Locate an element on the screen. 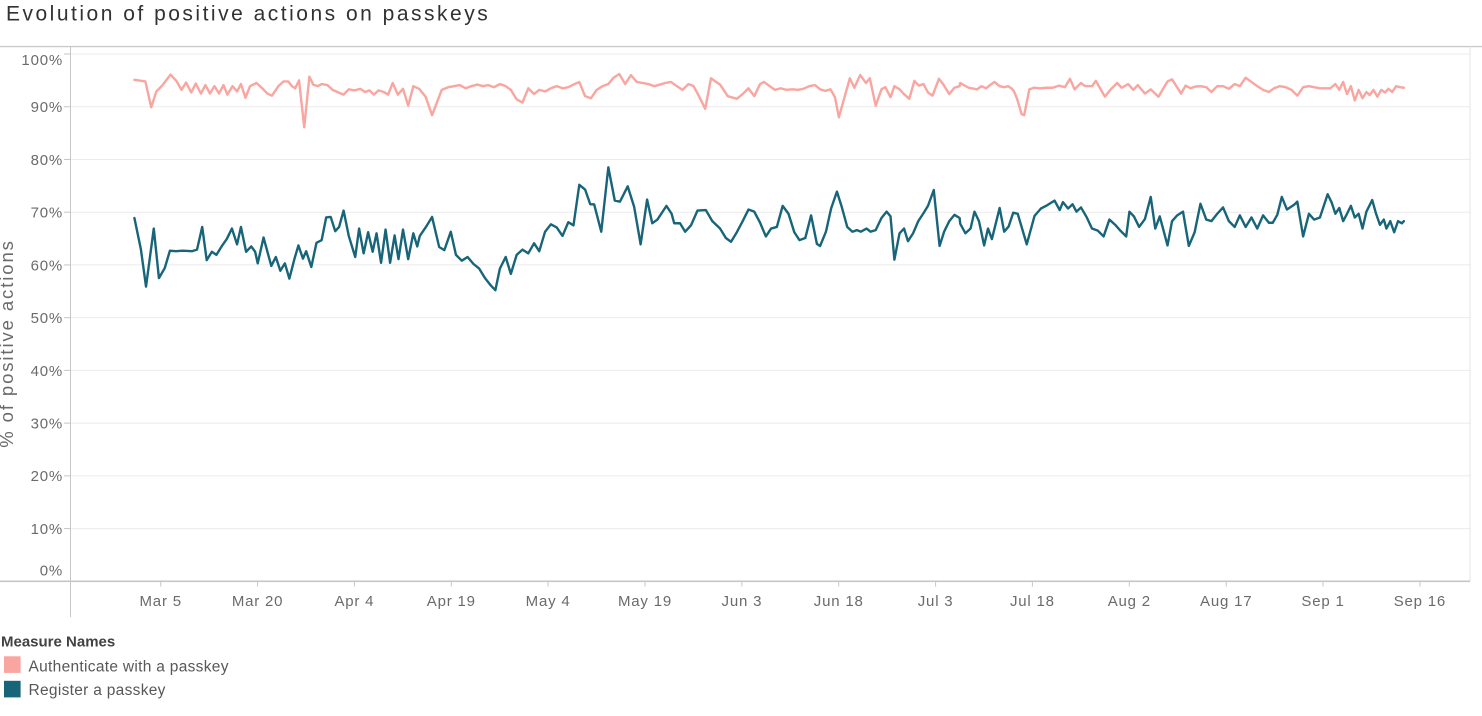  svg-text: % of positive actions is located at coordinates (8, 343).